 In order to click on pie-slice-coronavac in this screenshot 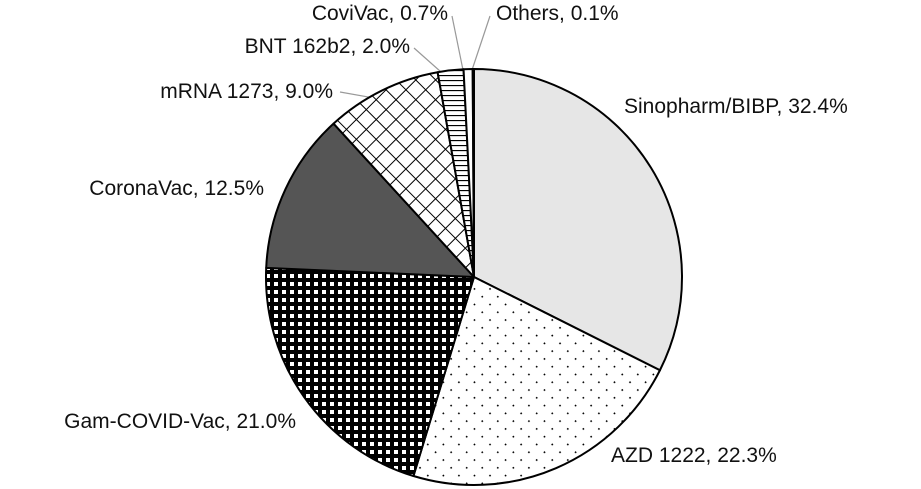, I will do `click(370, 200)`.